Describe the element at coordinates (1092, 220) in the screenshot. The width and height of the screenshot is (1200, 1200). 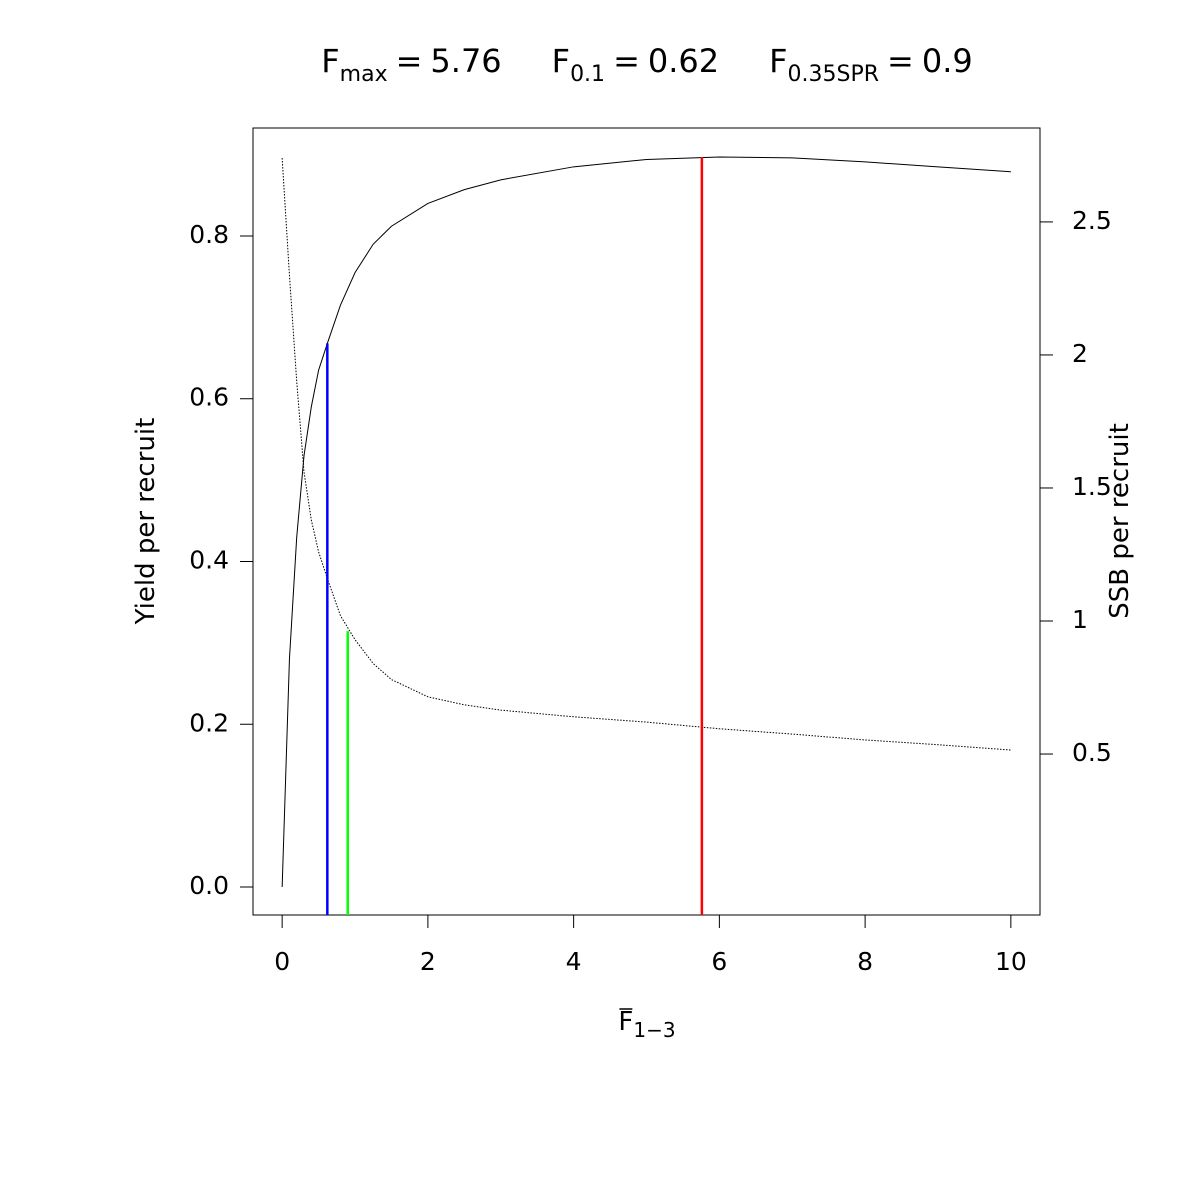
I see `y2-tick-label: 2.5` at that location.